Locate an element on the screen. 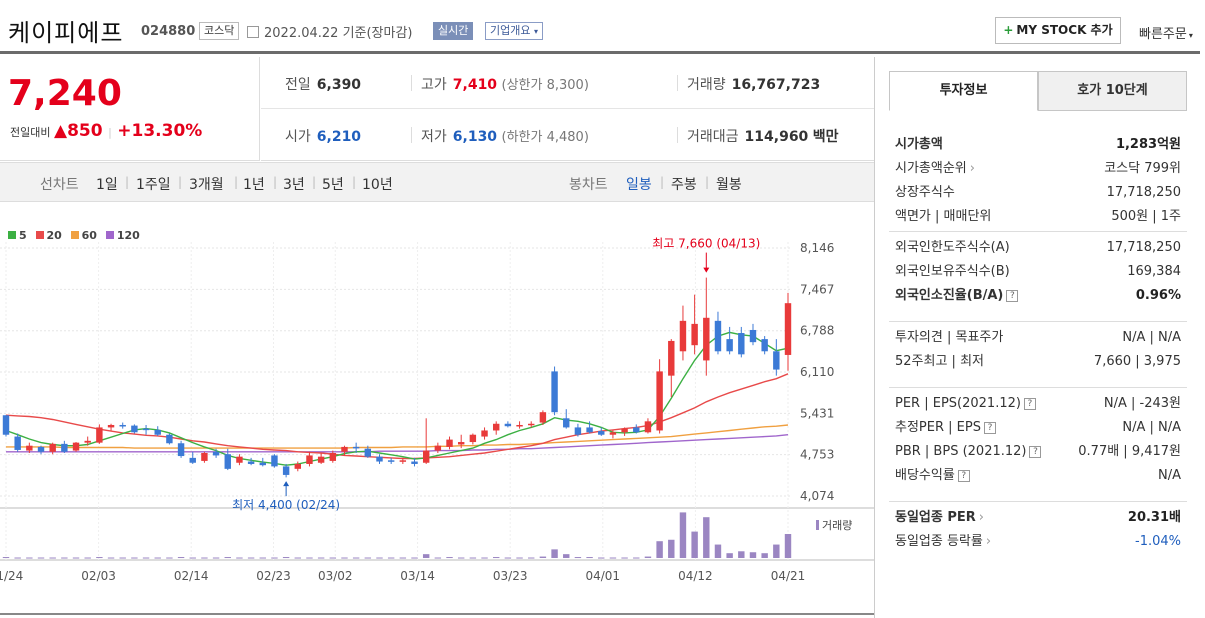 This screenshot has height=618, width=1205. info-row: 외국인소진율(B/A)? 0.96% is located at coordinates (1041, 296).